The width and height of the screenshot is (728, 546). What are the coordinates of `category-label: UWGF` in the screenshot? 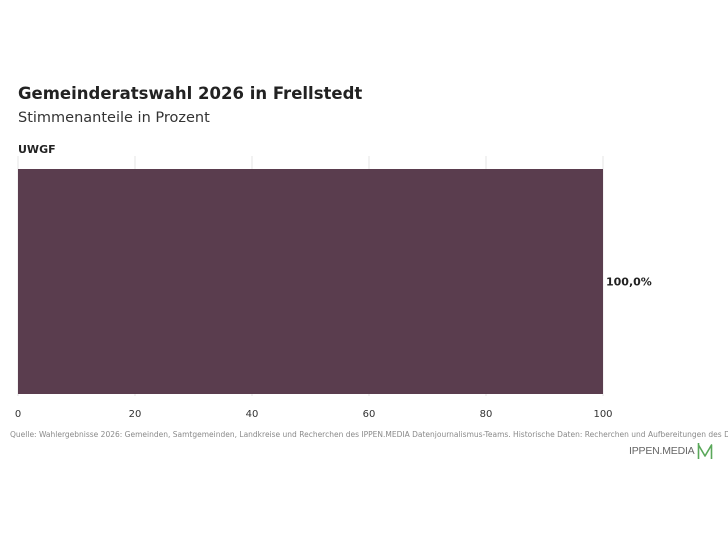 It's located at (37, 149).